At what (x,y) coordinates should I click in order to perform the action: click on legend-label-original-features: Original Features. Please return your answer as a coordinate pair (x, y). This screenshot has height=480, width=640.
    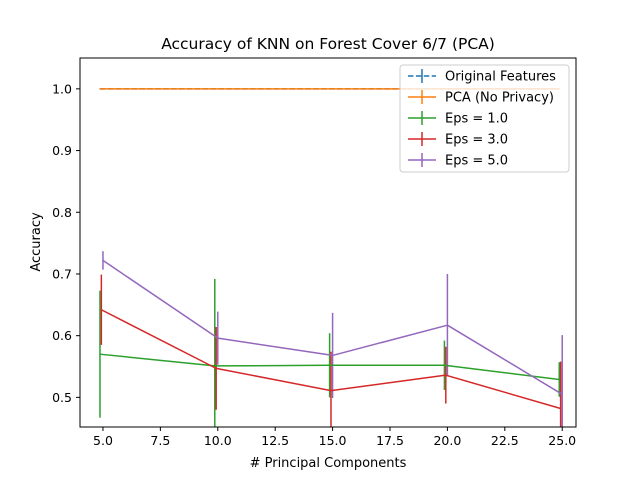
    Looking at the image, I should click on (500, 77).